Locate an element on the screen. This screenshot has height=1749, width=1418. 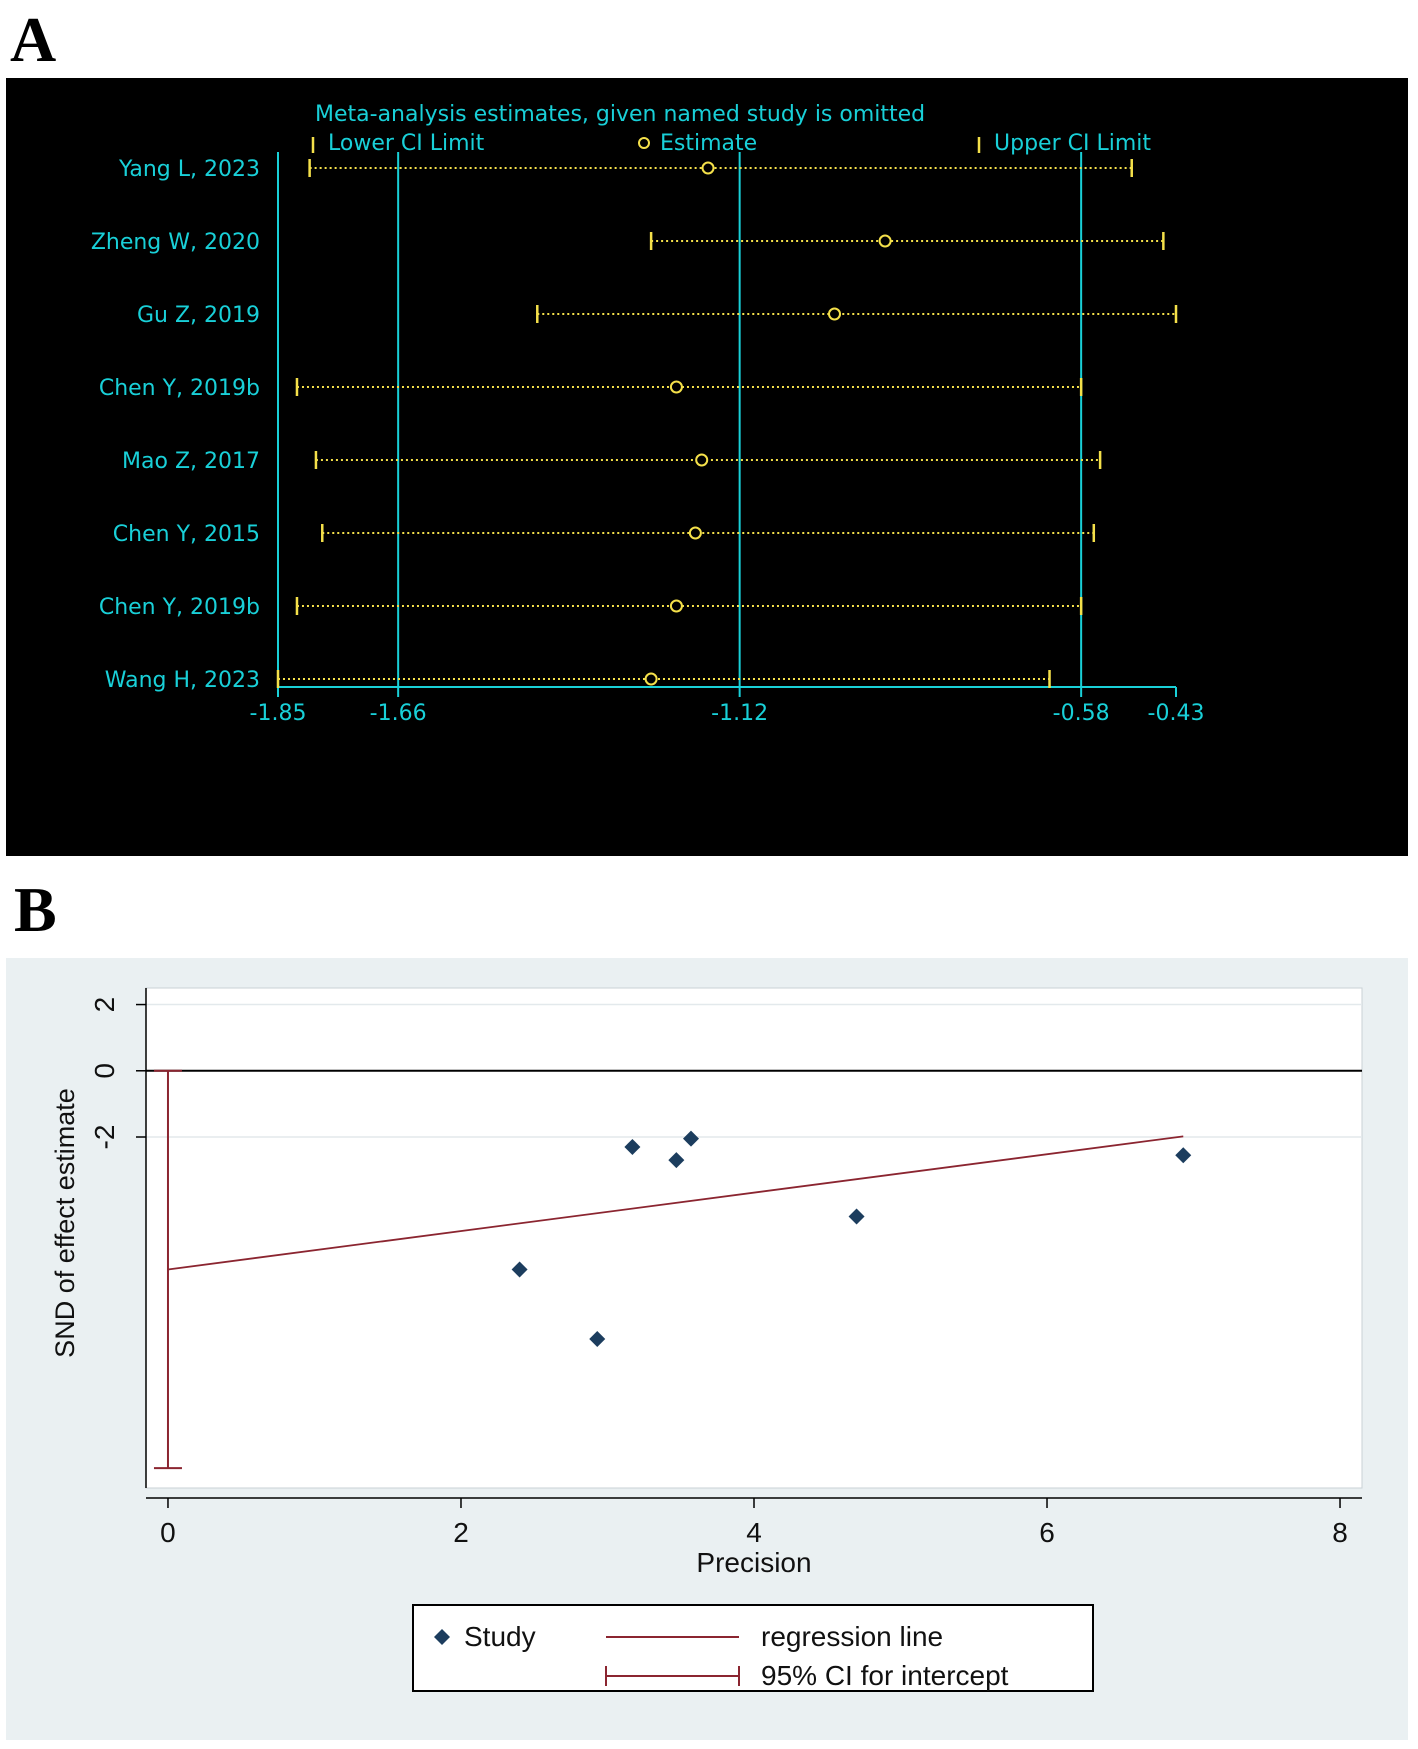
forest-x-axis: -1.85 -1.66 -1.12 -0.58 -0.43 is located at coordinates (727, 706).